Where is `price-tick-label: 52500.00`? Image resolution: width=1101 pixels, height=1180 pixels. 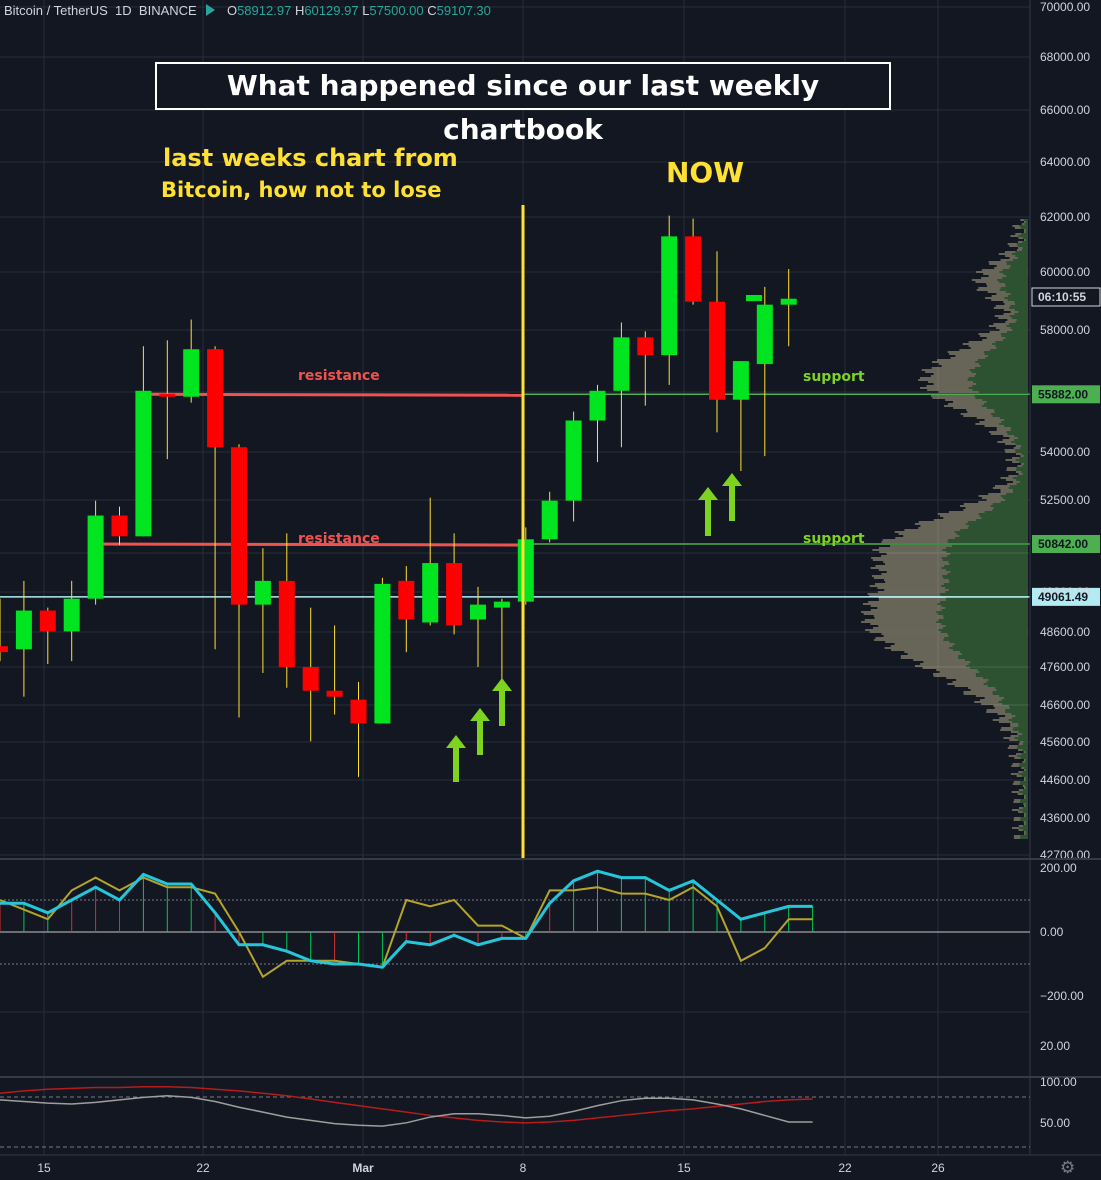 price-tick-label: 52500.00 is located at coordinates (1065, 500).